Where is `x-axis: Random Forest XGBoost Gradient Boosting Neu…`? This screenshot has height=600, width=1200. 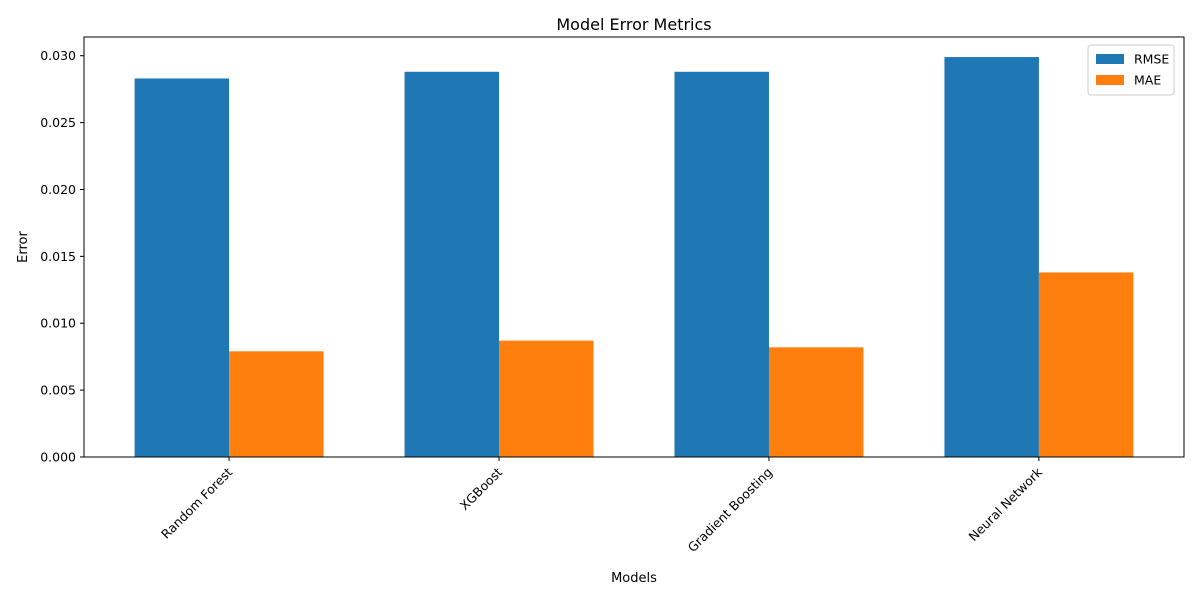 x-axis: Random Forest XGBoost Gradient Boosting Neu… is located at coordinates (602, 506).